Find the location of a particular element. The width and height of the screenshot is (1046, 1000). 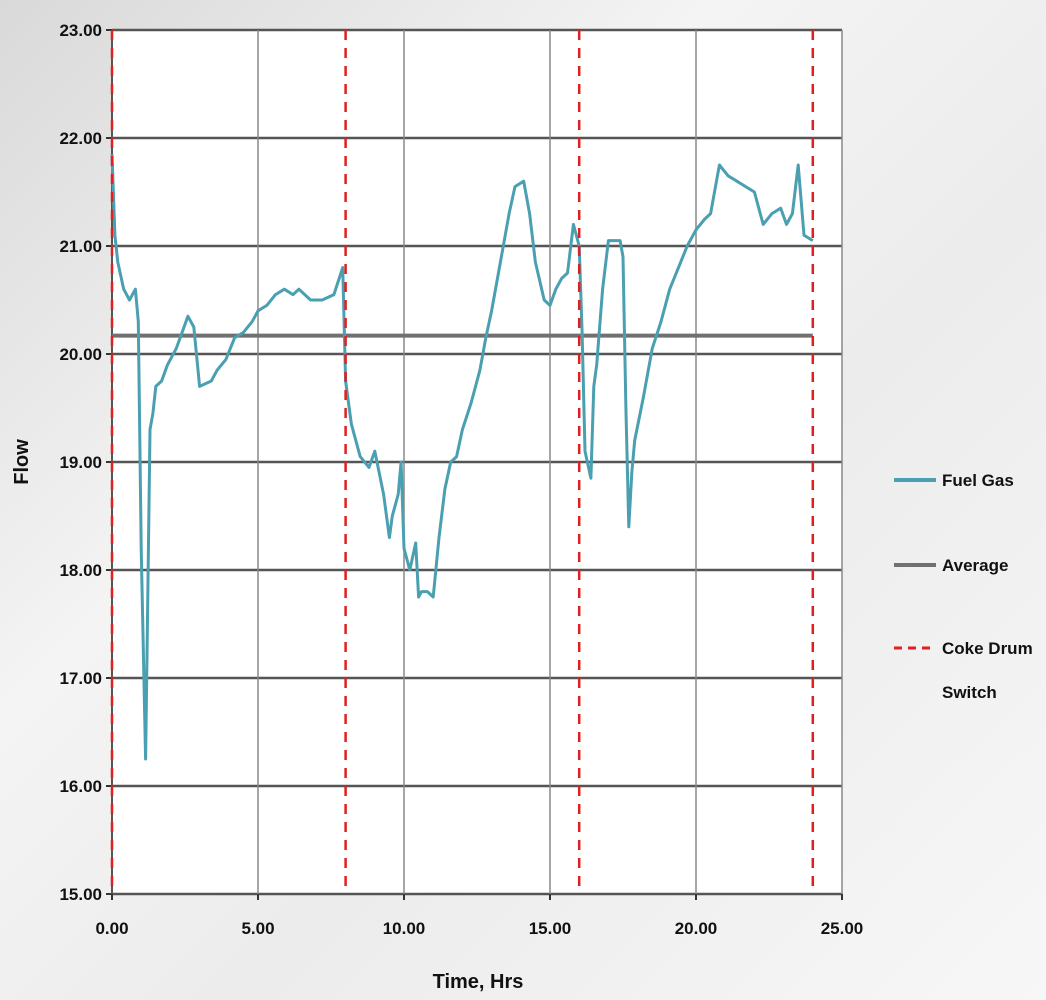

y-tick-label: 16.00 is located at coordinates (80, 786).